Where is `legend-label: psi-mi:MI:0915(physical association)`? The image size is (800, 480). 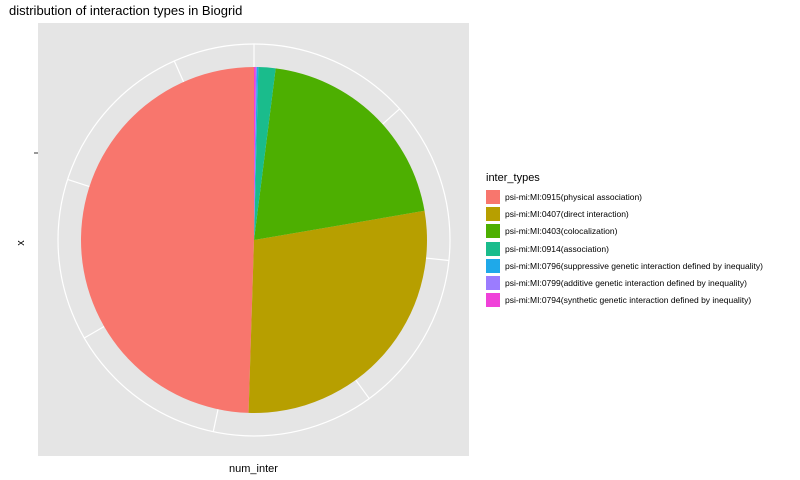
legend-label: psi-mi:MI:0915(physical association) is located at coordinates (573, 196).